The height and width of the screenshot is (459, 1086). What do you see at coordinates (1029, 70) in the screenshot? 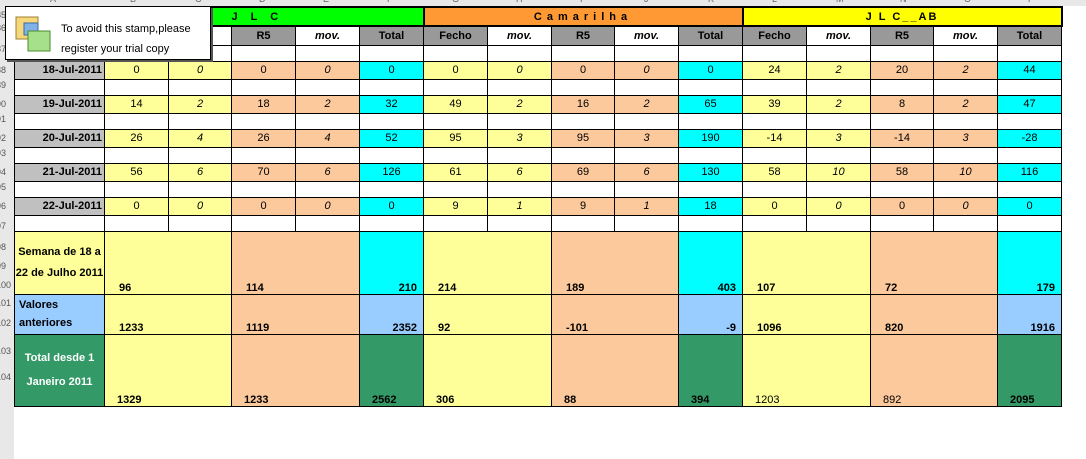
I see `value-cell: 44` at bounding box center [1029, 70].